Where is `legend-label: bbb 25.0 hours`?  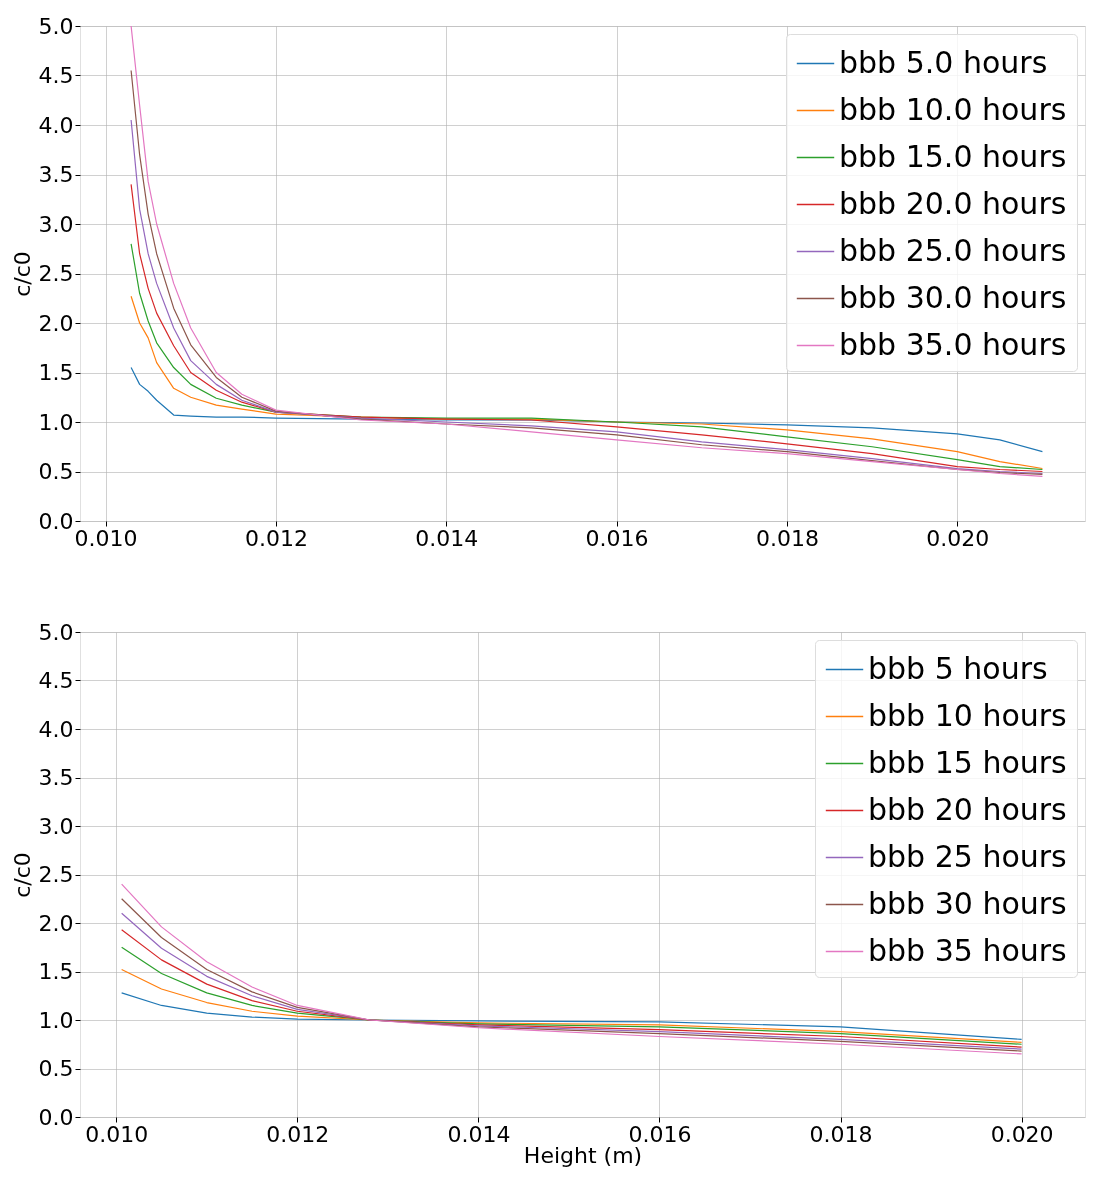 legend-label: bbb 25.0 hours is located at coordinates (953, 250).